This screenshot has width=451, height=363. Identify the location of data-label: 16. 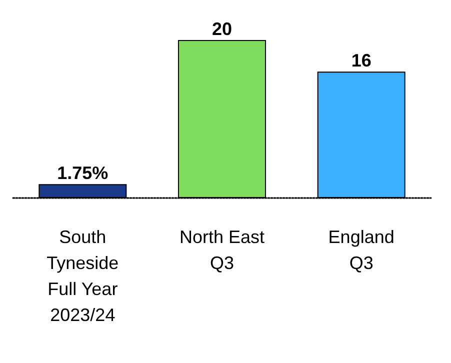
(361, 60).